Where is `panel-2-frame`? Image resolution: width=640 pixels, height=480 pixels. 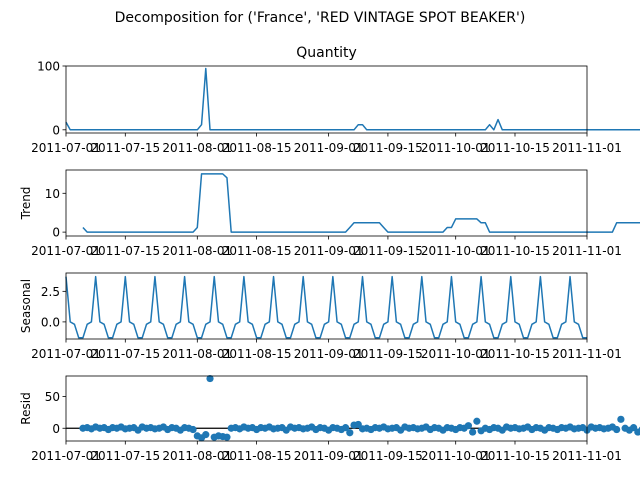 panel-2-frame is located at coordinates (326, 203).